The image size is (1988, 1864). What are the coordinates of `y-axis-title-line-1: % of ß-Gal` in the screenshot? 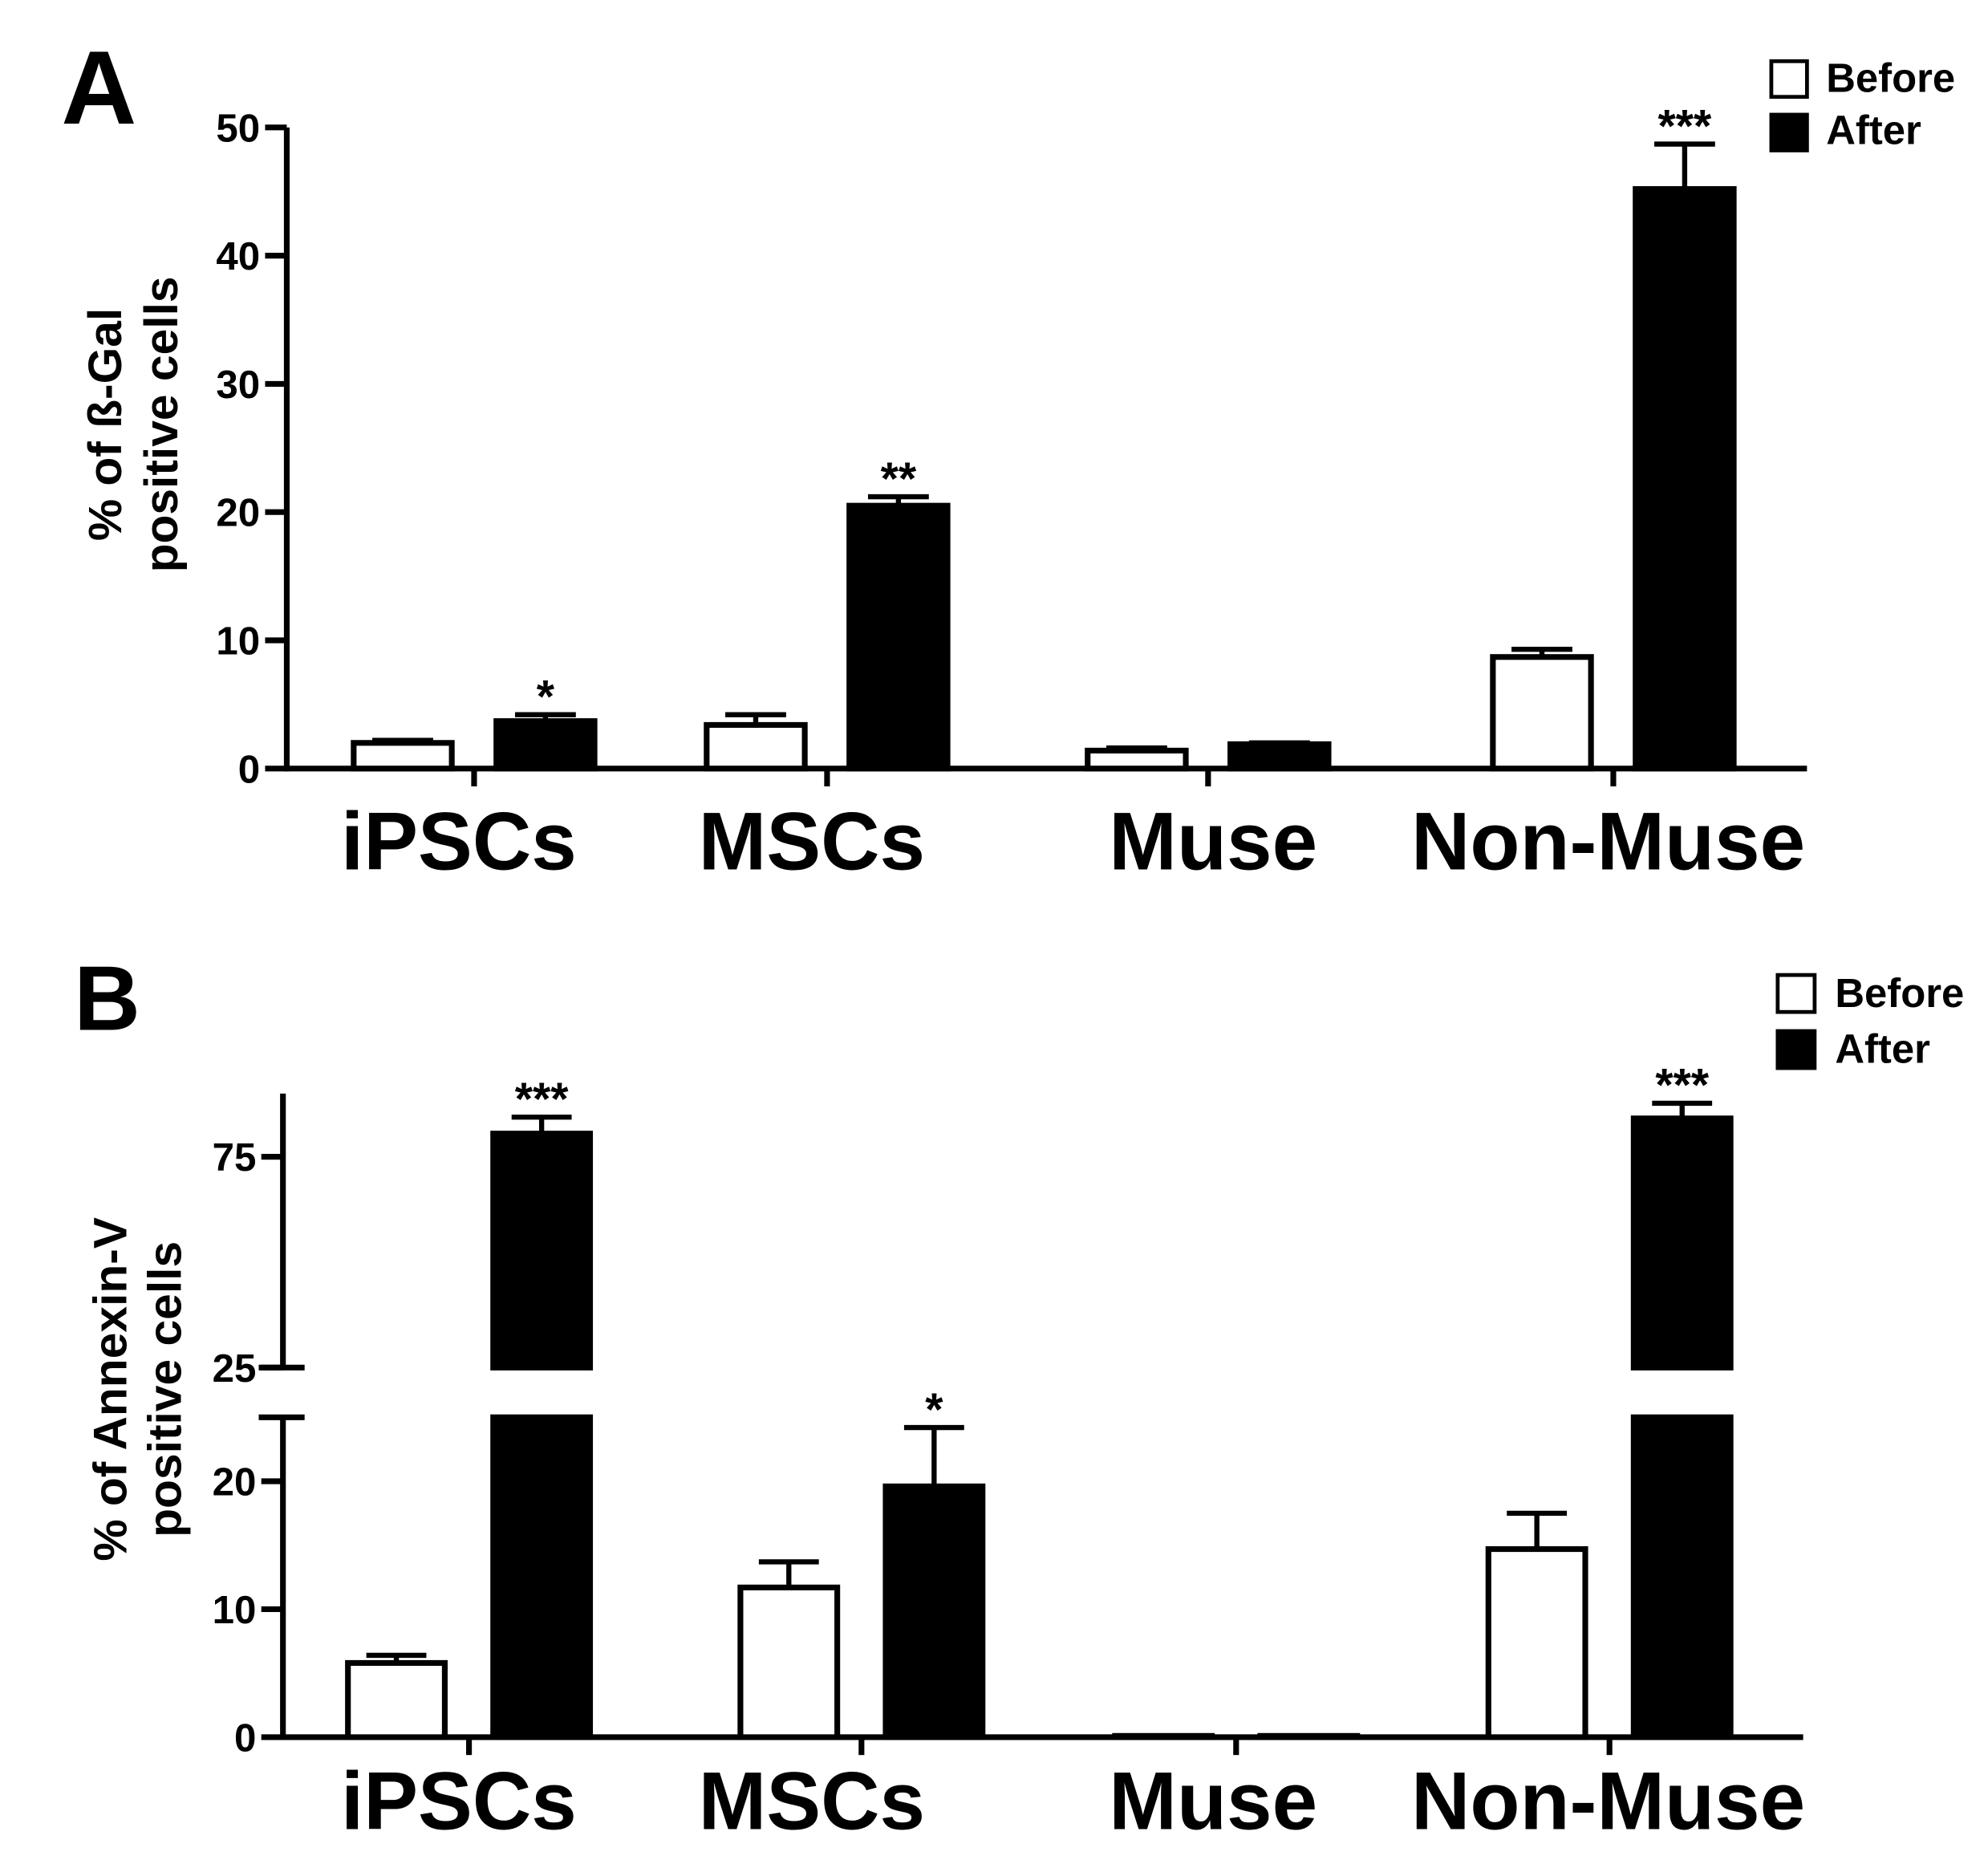 It's located at (105, 425).